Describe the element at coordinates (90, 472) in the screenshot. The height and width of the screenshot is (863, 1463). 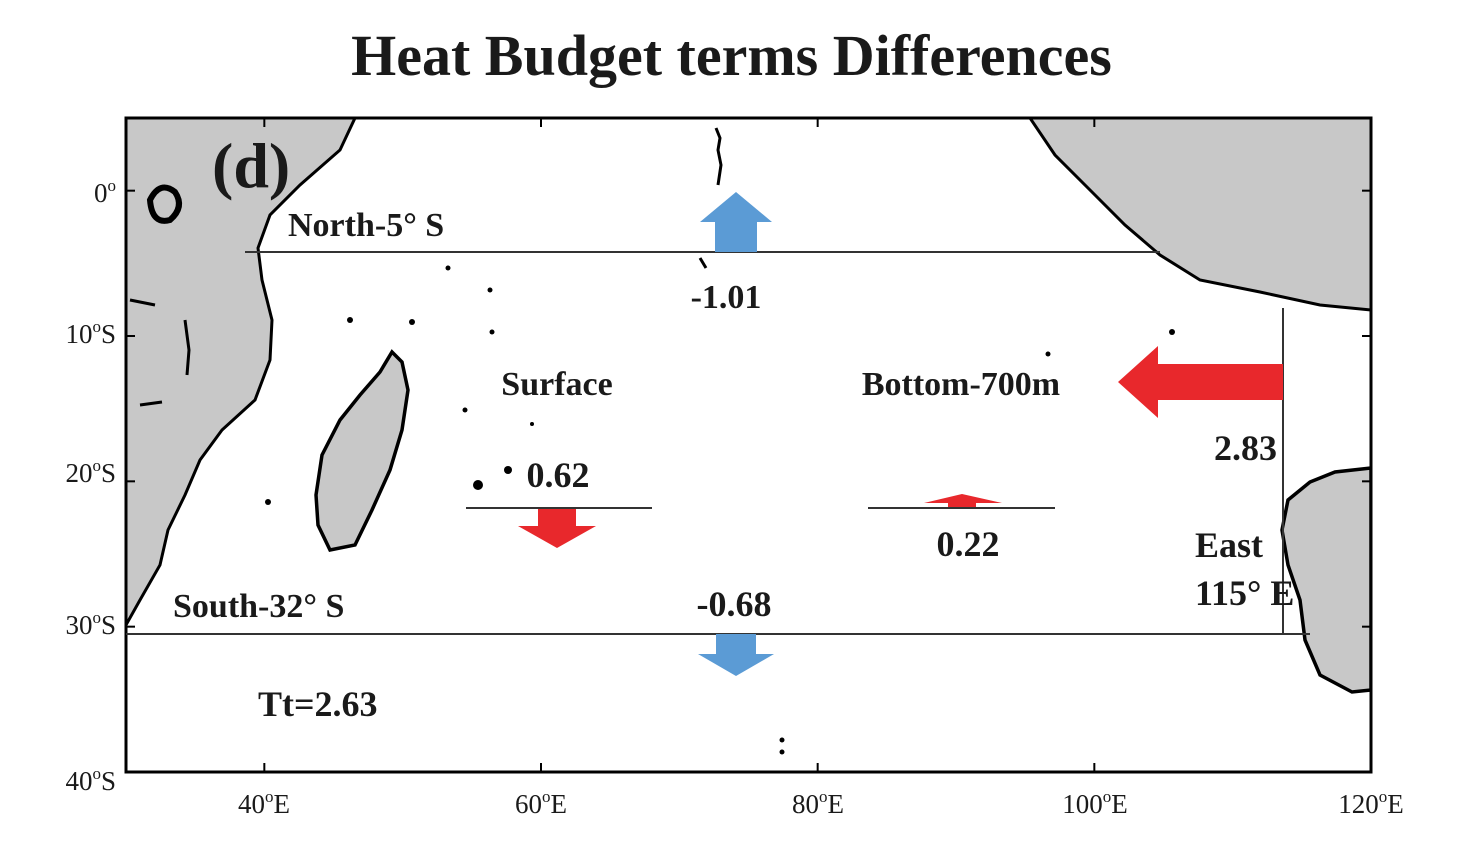
I see `y-tick-label-20s: 20oS` at that location.